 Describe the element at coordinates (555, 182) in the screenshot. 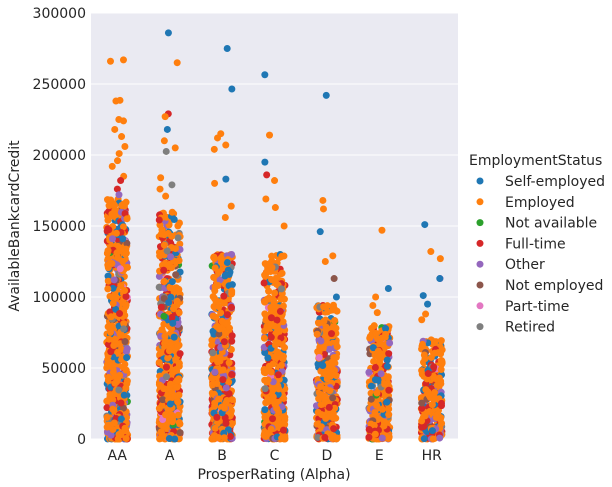

I see `legend-label: Self-employed` at that location.